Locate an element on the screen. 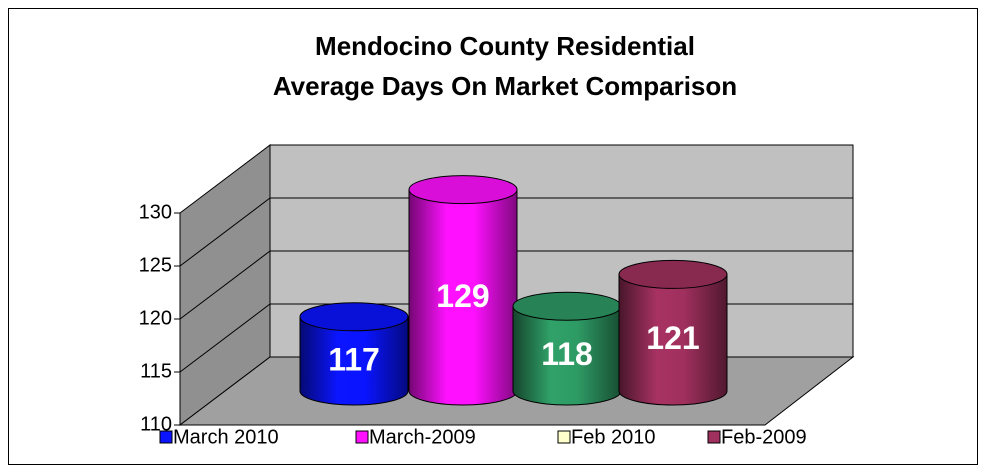 This screenshot has height=473, width=986. data-label: 121 is located at coordinates (672, 338).